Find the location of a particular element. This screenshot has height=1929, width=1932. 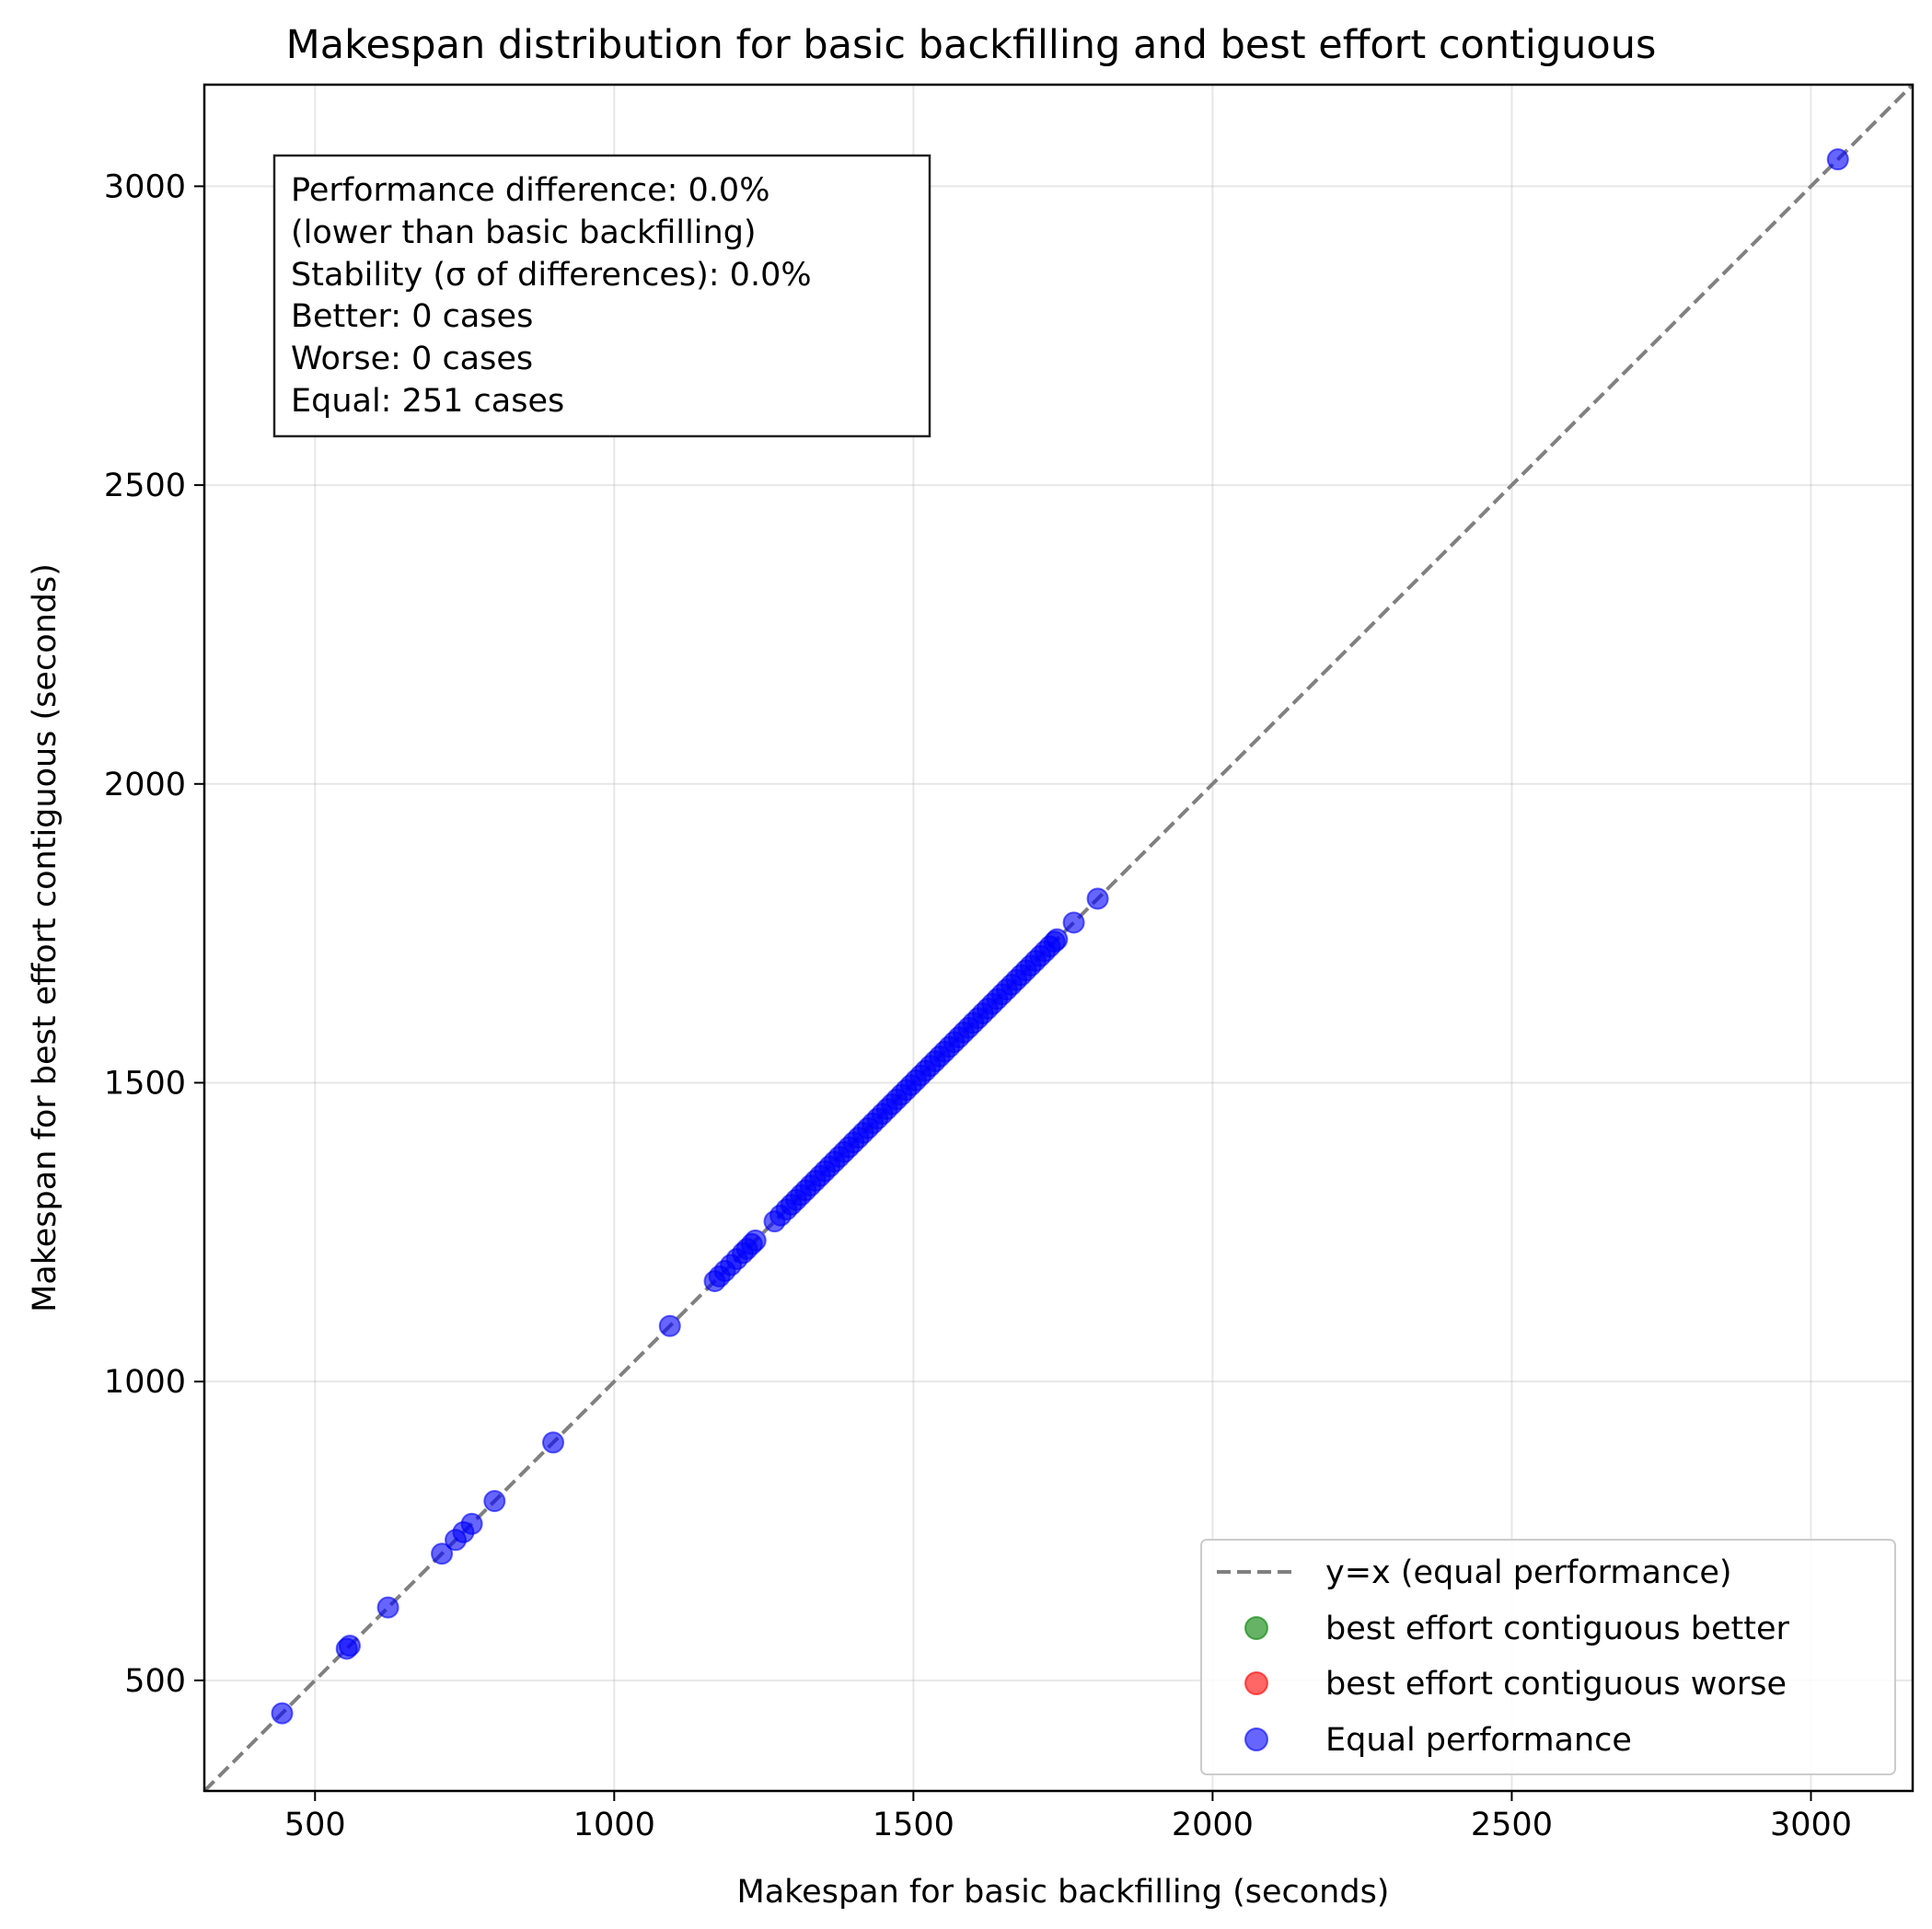

legend-label-better: best effort contiguous better is located at coordinates (1558, 1629).